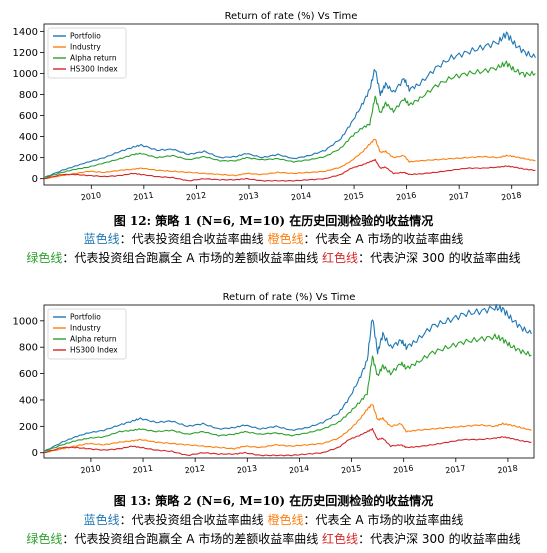 This screenshot has width=547, height=553. What do you see at coordinates (273, 221) in the screenshot?
I see `figure-caption-1: 图 12: 策略 1 (N=6, M=10) 在历史回测检验的收益情况` at bounding box center [273, 221].